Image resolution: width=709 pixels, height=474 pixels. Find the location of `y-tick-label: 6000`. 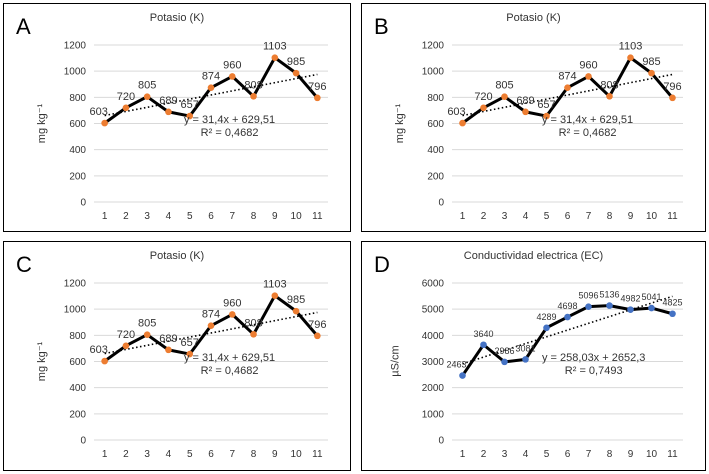

y-tick-label: 6000 is located at coordinates (433, 284).